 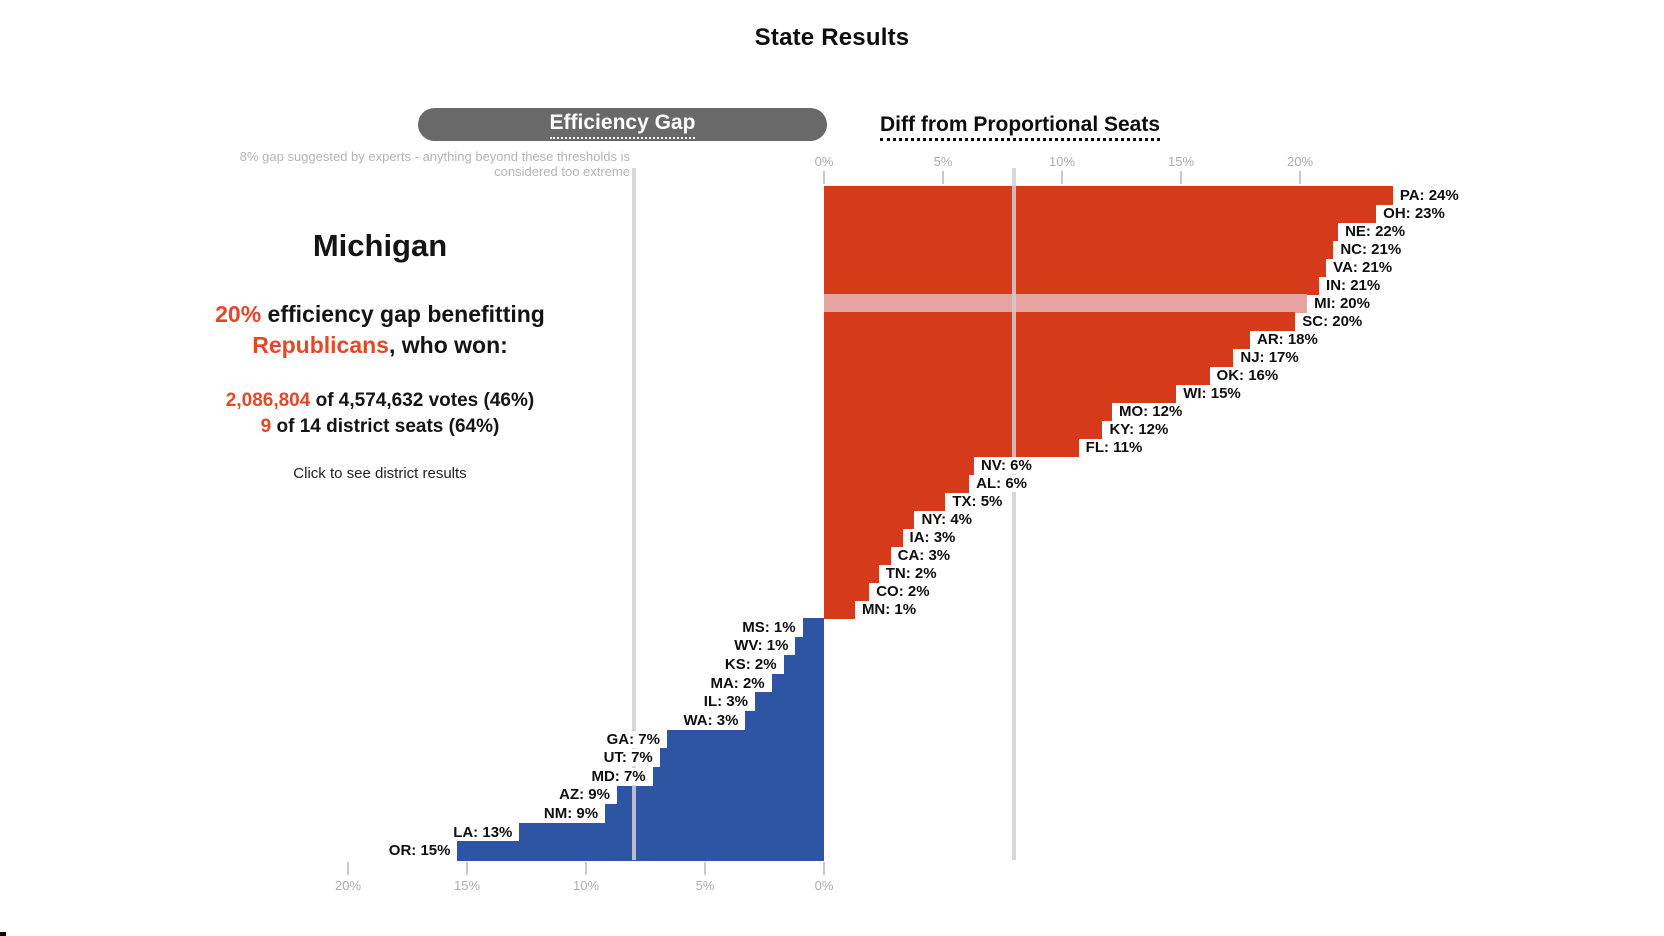 I want to click on bar-OK, so click(x=1017, y=375).